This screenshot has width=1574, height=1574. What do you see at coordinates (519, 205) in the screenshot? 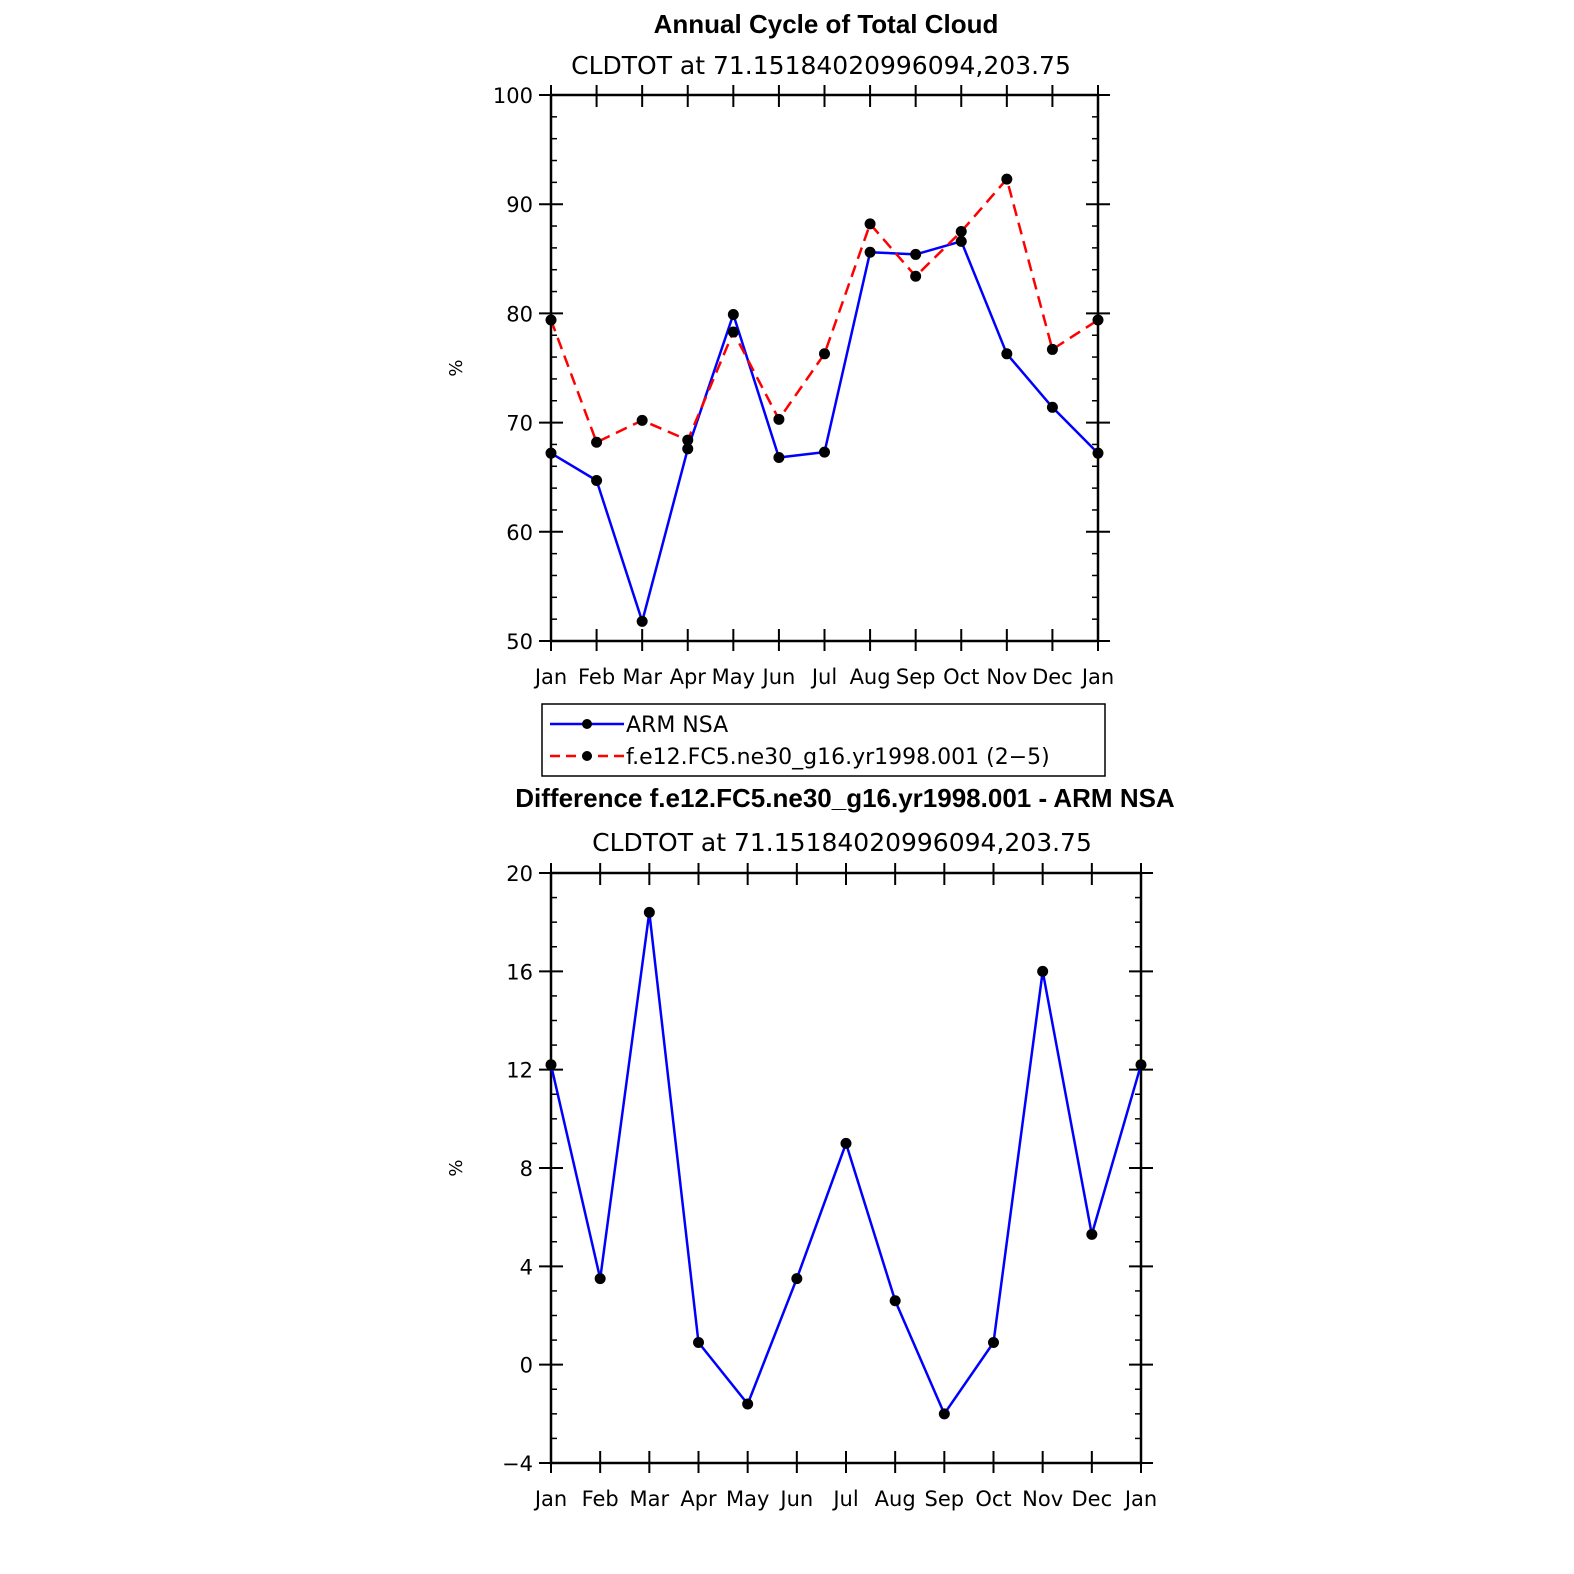
I see `chart1-ytick-label: 90` at bounding box center [519, 205].